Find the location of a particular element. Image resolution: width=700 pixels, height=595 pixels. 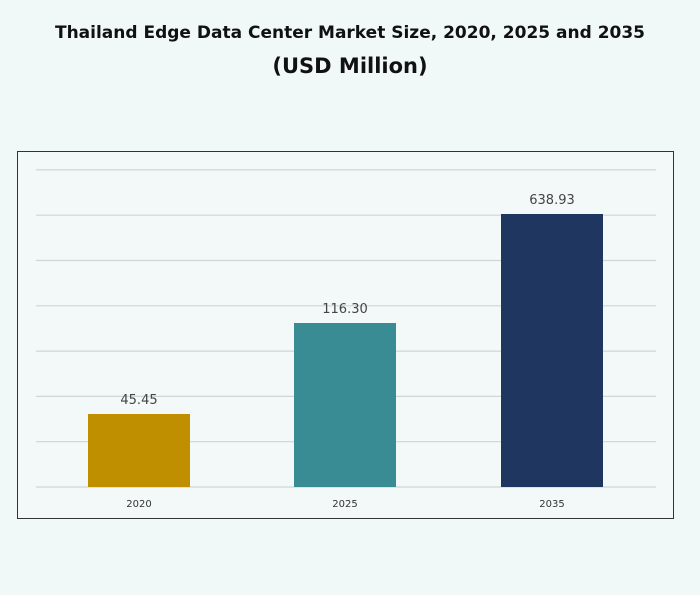

bar-2020 is located at coordinates (139, 450).